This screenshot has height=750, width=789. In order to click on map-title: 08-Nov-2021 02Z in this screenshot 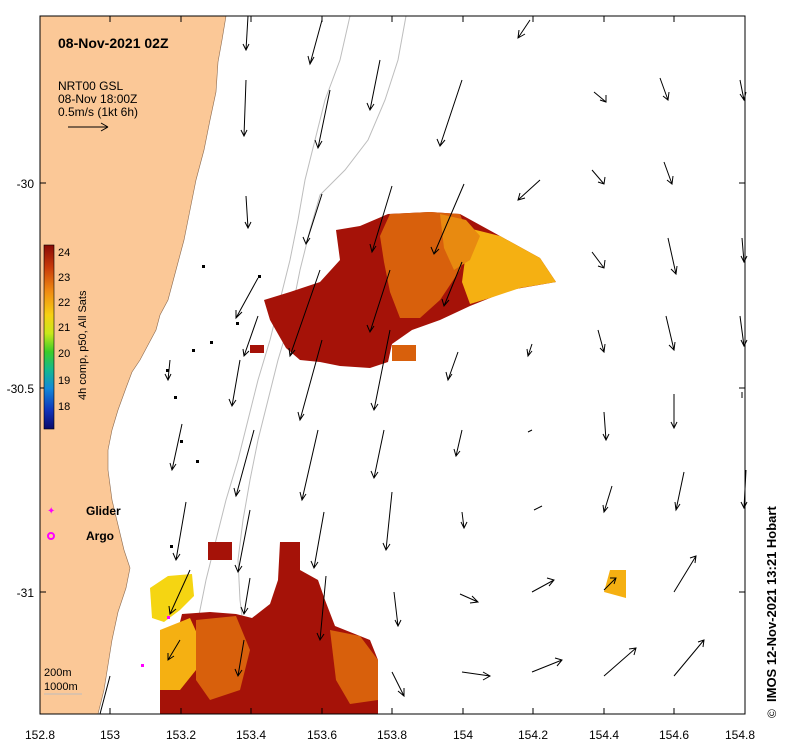, I will do `click(113, 43)`.